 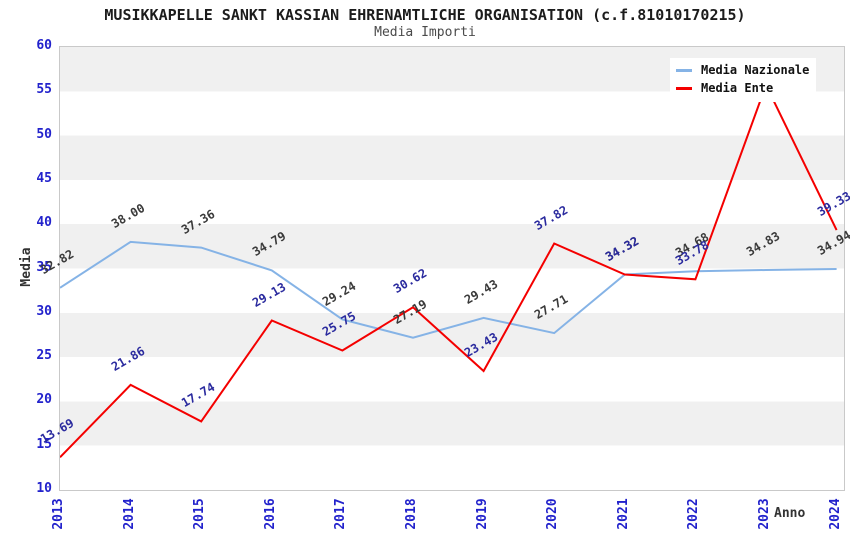 I want to click on x-tick-2015: 2015, so click(x=200, y=514).